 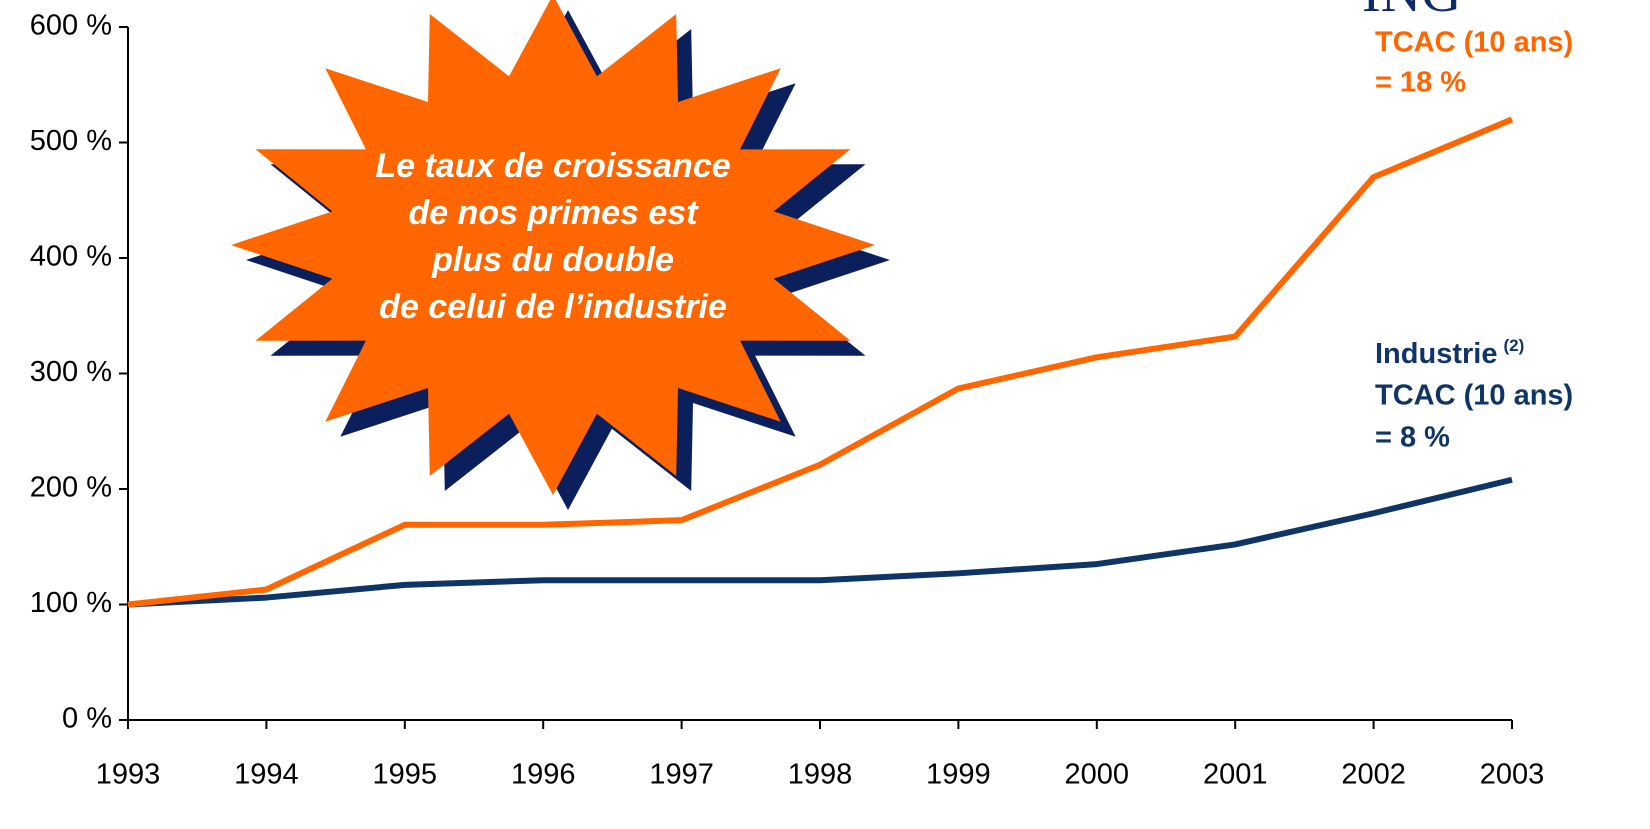 I want to click on y-tick-label: 400 %, so click(x=71, y=257).